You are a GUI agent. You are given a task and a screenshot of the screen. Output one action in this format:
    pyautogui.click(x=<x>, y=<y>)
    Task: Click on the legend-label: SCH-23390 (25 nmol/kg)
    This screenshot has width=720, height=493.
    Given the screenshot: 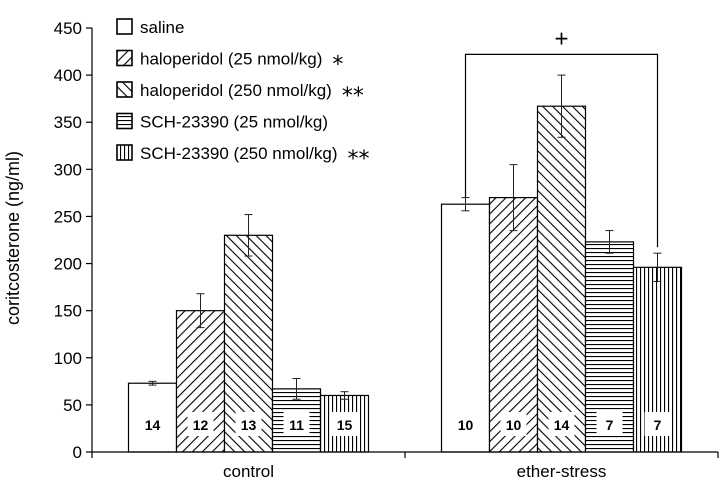 What is the action you would take?
    pyautogui.click(x=234, y=122)
    